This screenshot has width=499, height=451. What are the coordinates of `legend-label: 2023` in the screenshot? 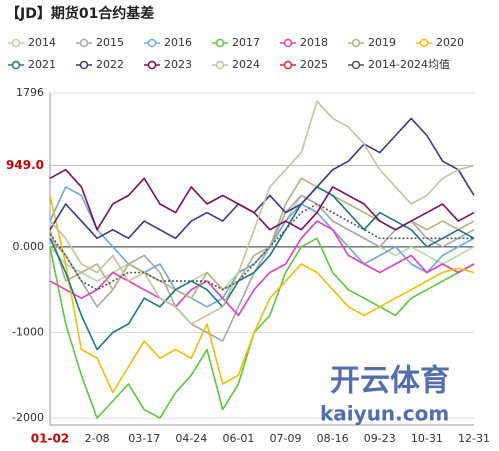 It's located at (178, 64).